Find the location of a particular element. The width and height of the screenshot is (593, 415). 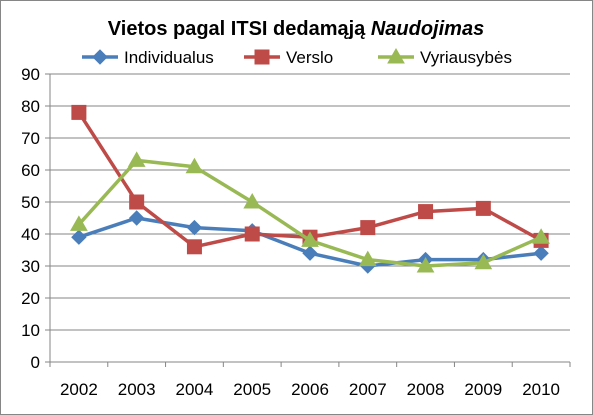

x-tick-label: 2010 is located at coordinates (541, 389).